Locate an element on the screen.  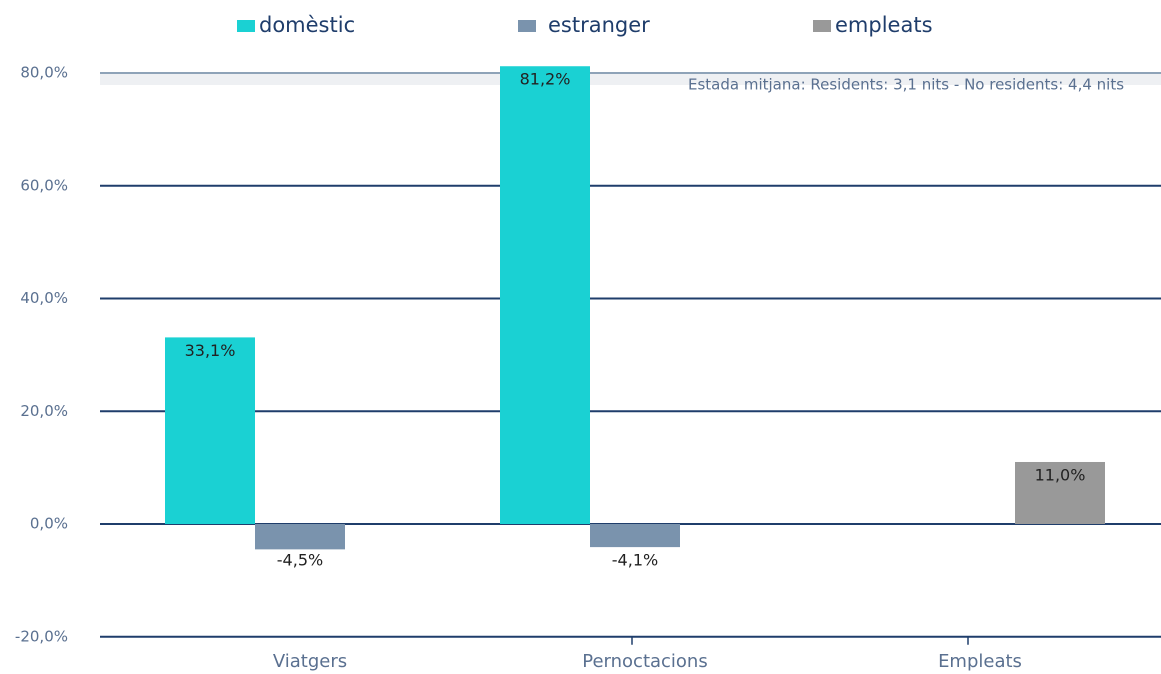
legend-label: domèstic is located at coordinates (307, 25).